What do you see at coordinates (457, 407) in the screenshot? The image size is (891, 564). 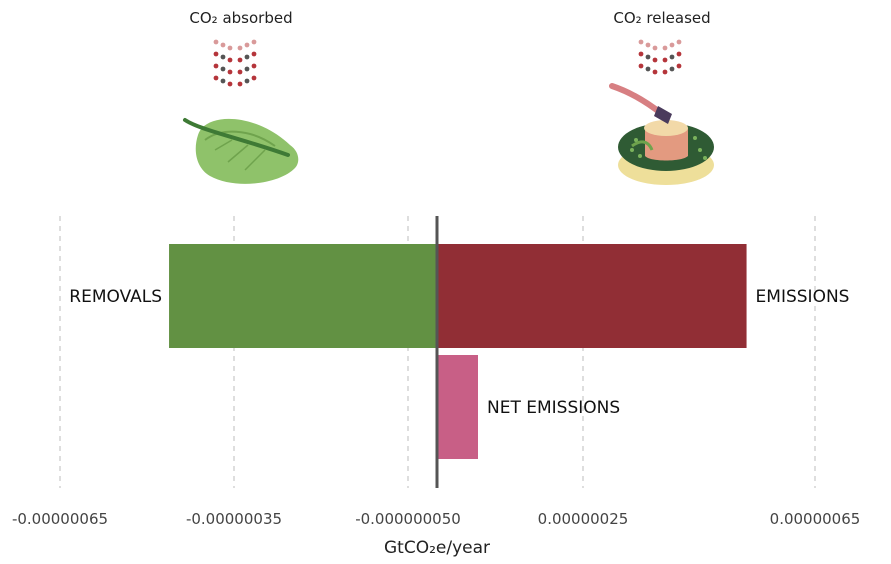 I see `bar-net-emissions` at bounding box center [457, 407].